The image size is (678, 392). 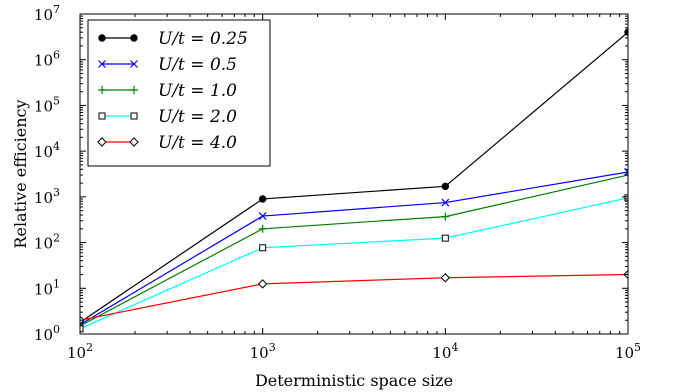 I want to click on y-tick-label: 10⁶, so click(x=47, y=59).